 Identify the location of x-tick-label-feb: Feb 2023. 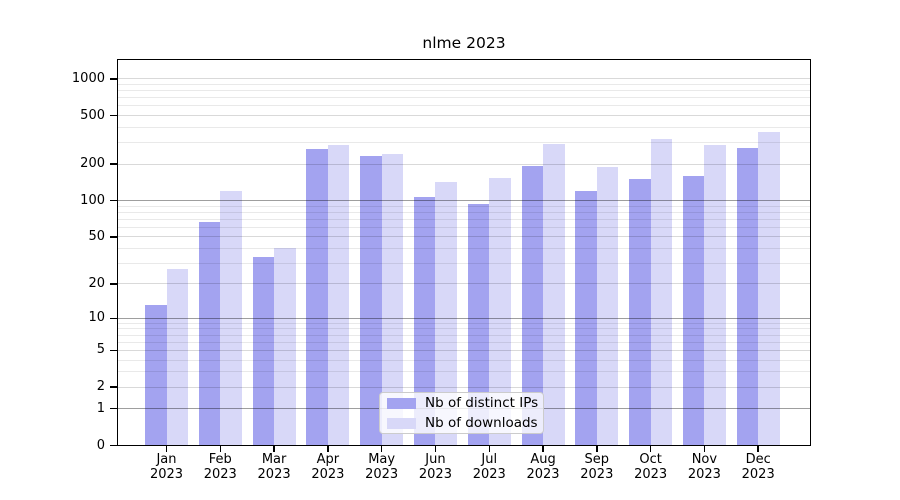
(220, 467).